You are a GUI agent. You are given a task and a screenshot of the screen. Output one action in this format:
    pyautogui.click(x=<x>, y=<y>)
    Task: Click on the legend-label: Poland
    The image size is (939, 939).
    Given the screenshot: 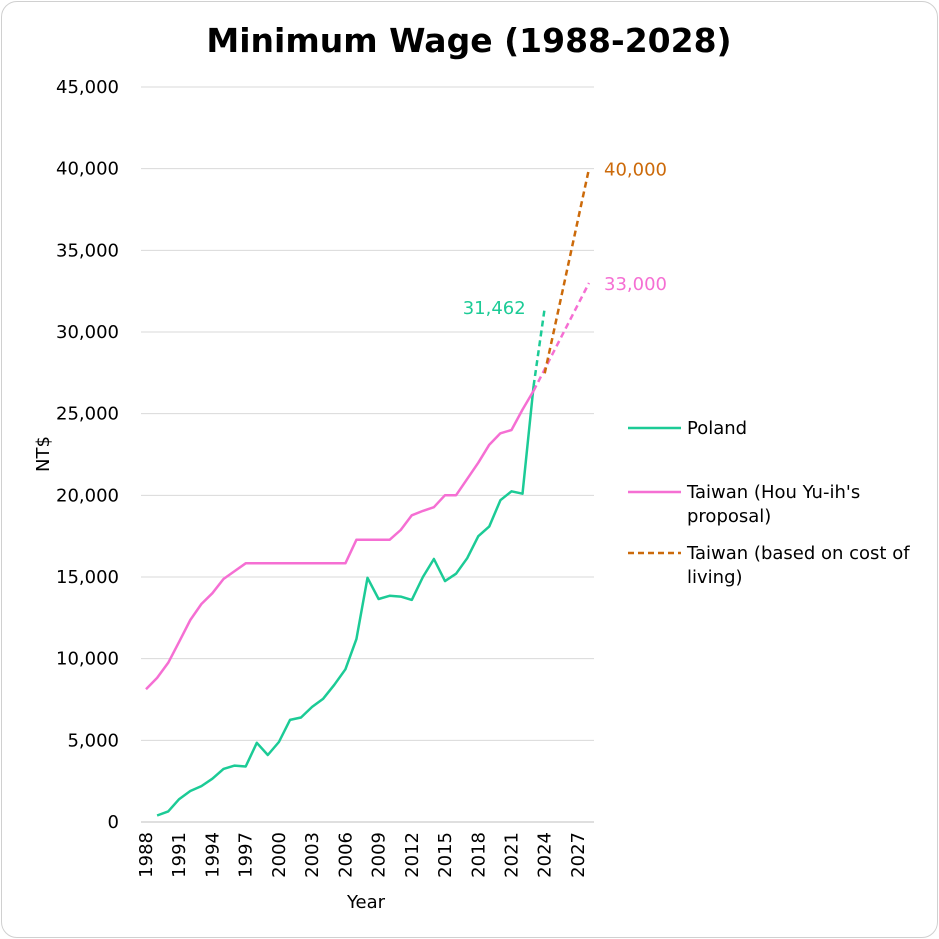 What is the action you would take?
    pyautogui.click(x=717, y=428)
    